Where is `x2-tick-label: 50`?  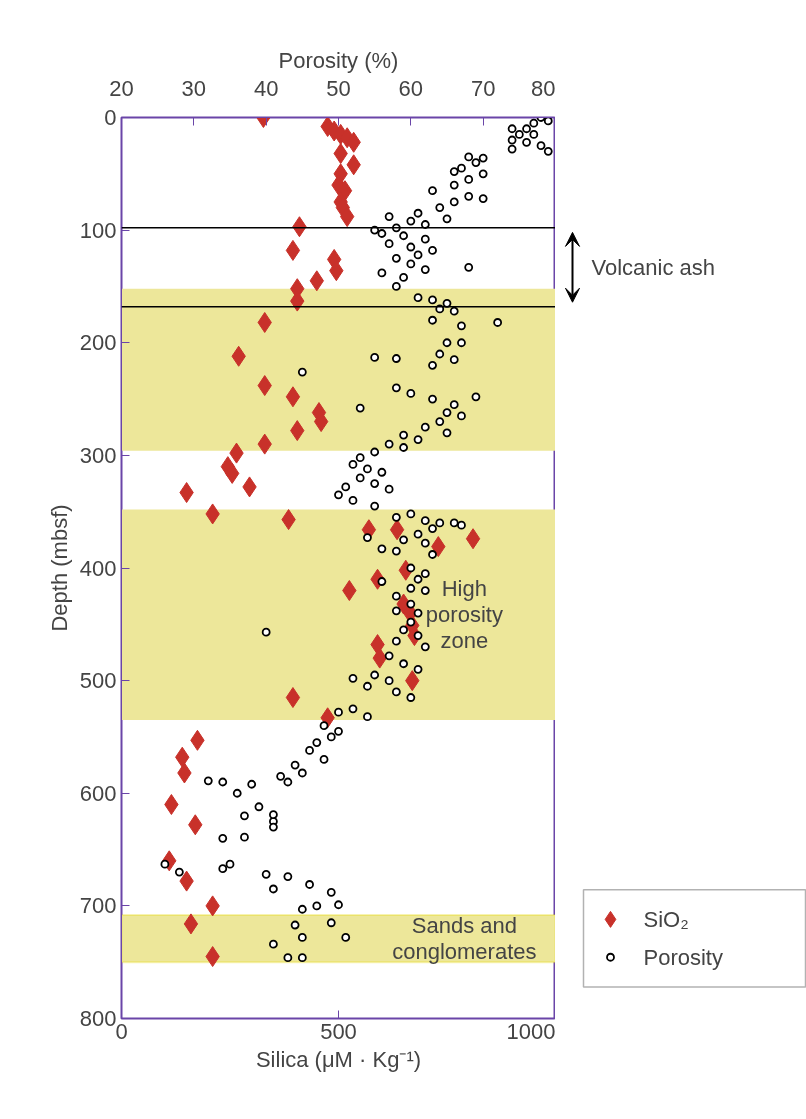 x2-tick-label: 50 is located at coordinates (338, 88).